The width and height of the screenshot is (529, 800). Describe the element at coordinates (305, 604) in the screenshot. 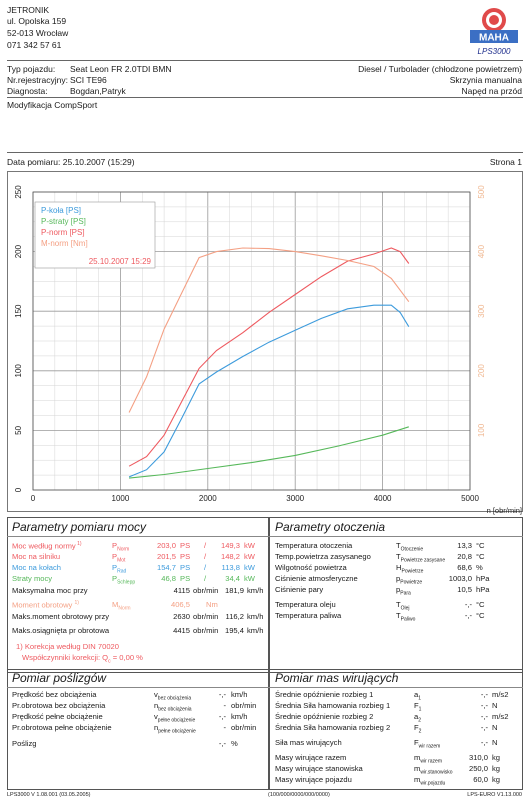

I see `env-row-label: Temperatura oleju` at that location.